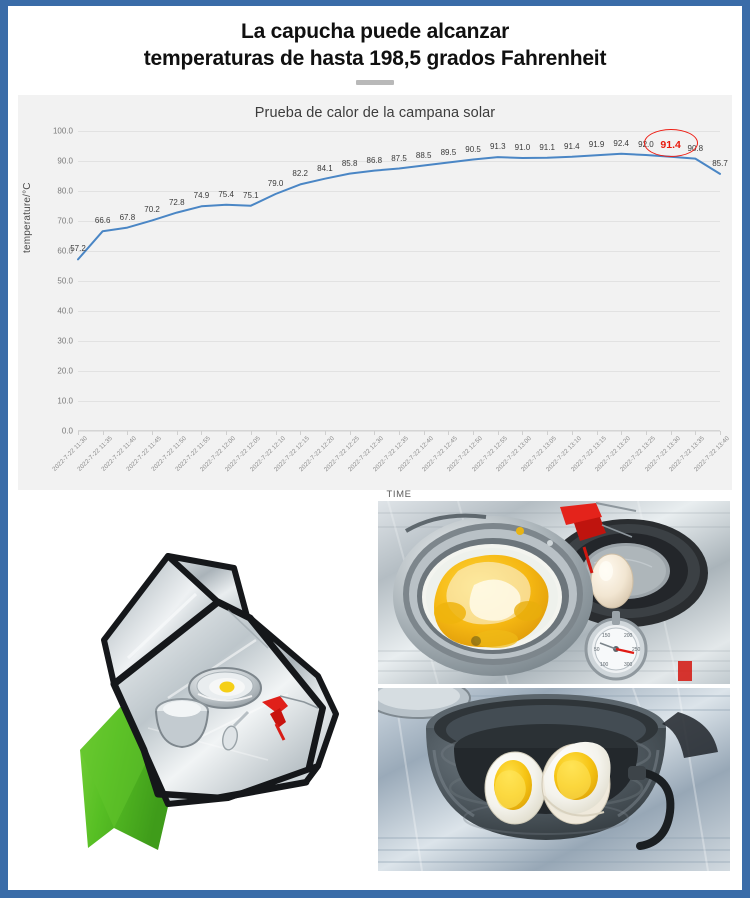 Image resolution: width=750 pixels, height=898 pixels. Describe the element at coordinates (628, 636) in the screenshot. I see `svg-text: 200` at that location.